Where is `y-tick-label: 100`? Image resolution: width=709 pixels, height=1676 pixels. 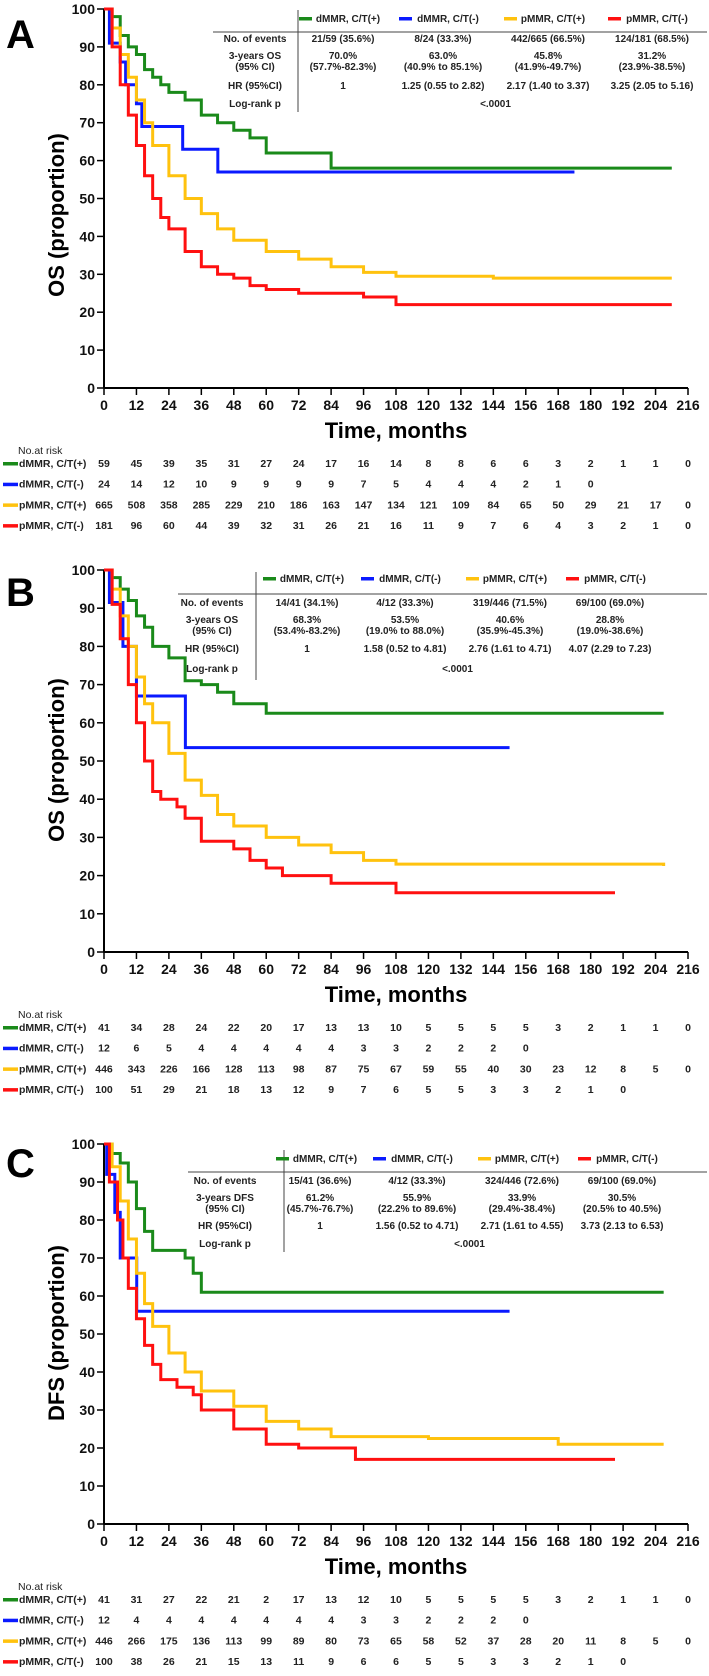 y-tick-label: 100 is located at coordinates (84, 570).